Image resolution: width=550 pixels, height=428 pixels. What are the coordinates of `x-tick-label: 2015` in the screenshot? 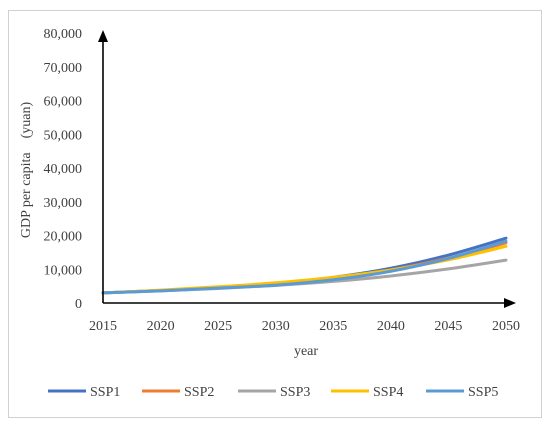 It's located at (103, 326).